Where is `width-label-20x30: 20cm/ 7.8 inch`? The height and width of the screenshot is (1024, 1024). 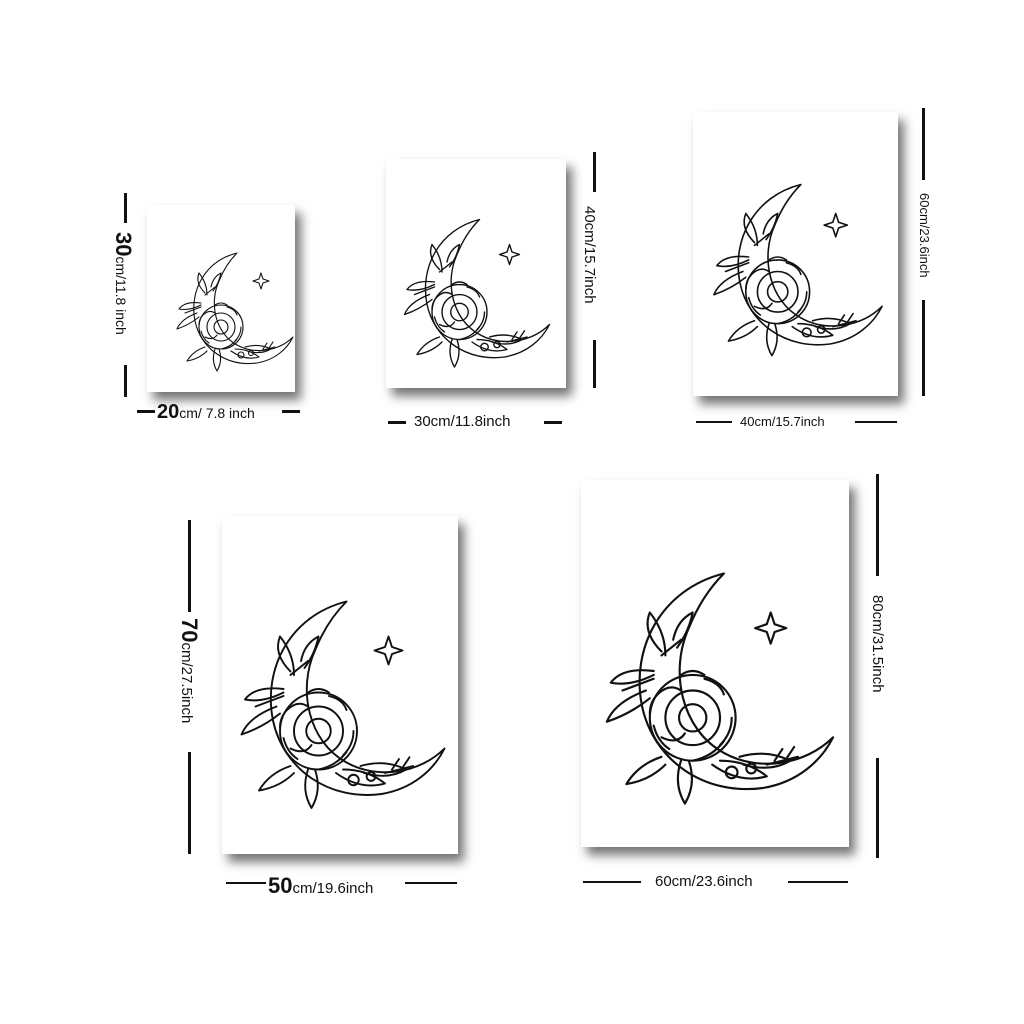 width-label-20x30: 20cm/ 7.8 inch is located at coordinates (206, 412).